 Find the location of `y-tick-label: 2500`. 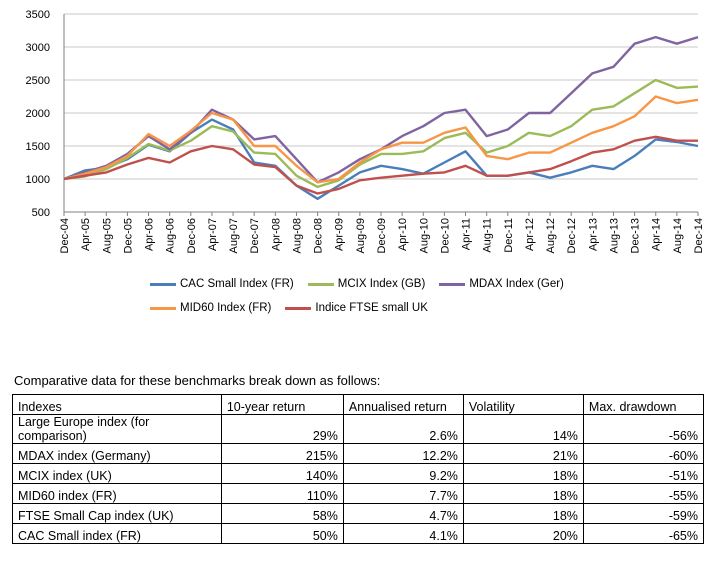

y-tick-label: 2500 is located at coordinates (38, 81).